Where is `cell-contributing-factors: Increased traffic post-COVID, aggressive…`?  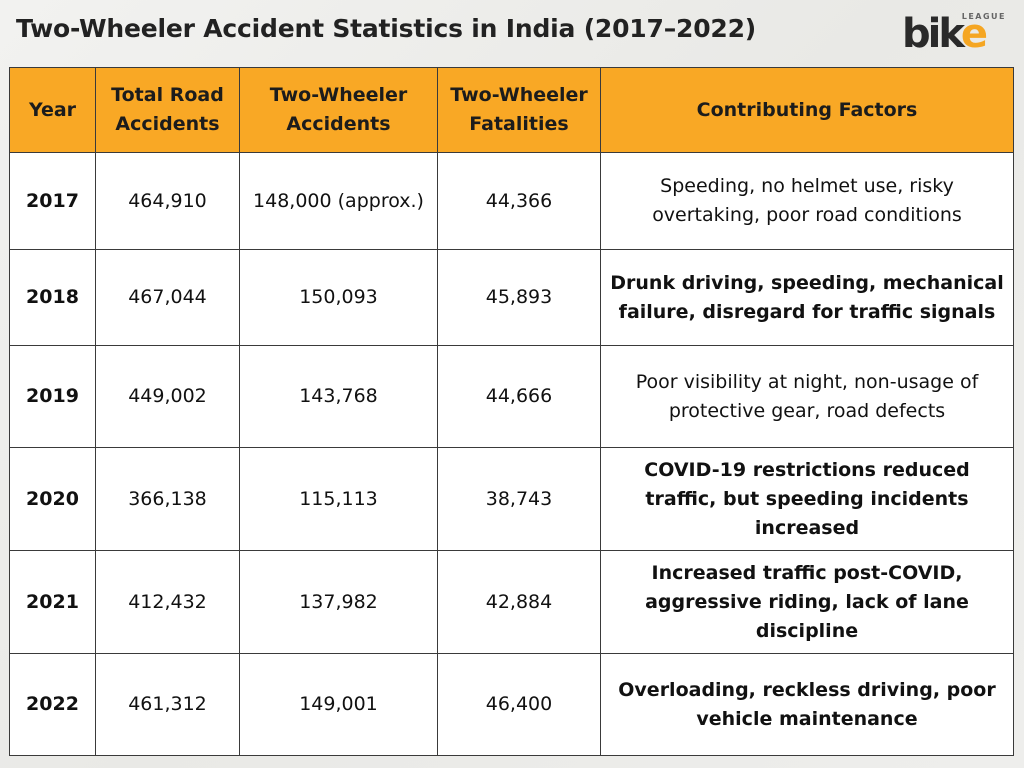
cell-contributing-factors: Increased traffic post-COVID, aggressive… is located at coordinates (807, 602).